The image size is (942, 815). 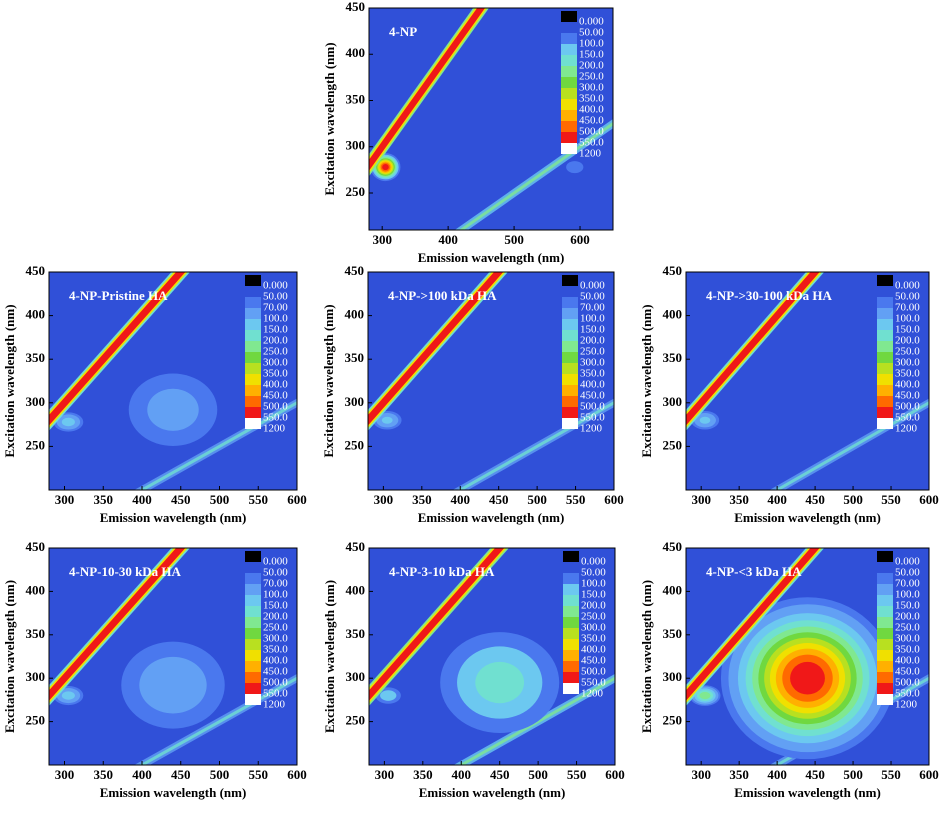 What do you see at coordinates (592, 407) in the screenshot?
I see `colorbar-label: 500.0` at bounding box center [592, 407].